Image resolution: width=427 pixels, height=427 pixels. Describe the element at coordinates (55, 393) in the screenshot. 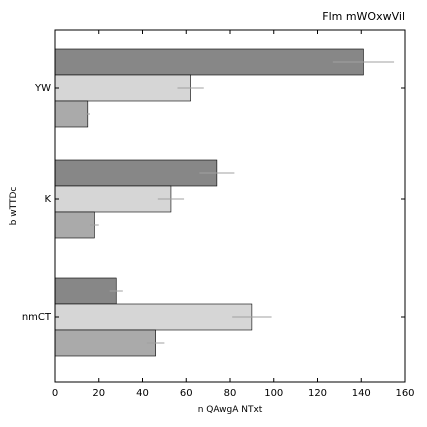

I see `x-tick-label: 0` at that location.